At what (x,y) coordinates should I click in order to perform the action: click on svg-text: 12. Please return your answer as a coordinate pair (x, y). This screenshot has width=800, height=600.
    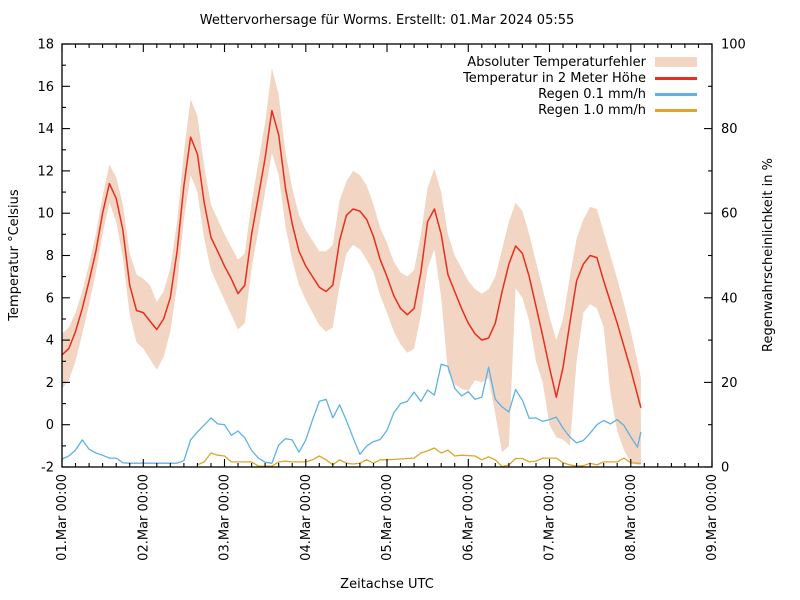
    Looking at the image, I should click on (45, 171).